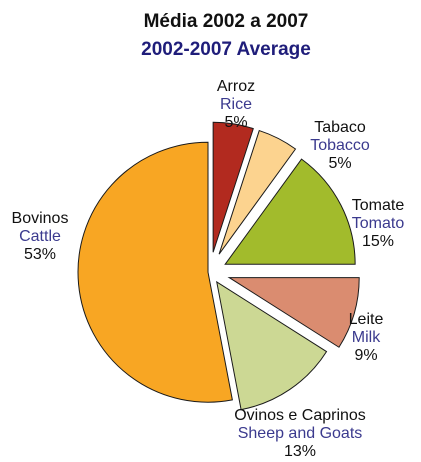  What do you see at coordinates (378, 223) in the screenshot?
I see `slice-label-en-tomato: Tomato` at bounding box center [378, 223].